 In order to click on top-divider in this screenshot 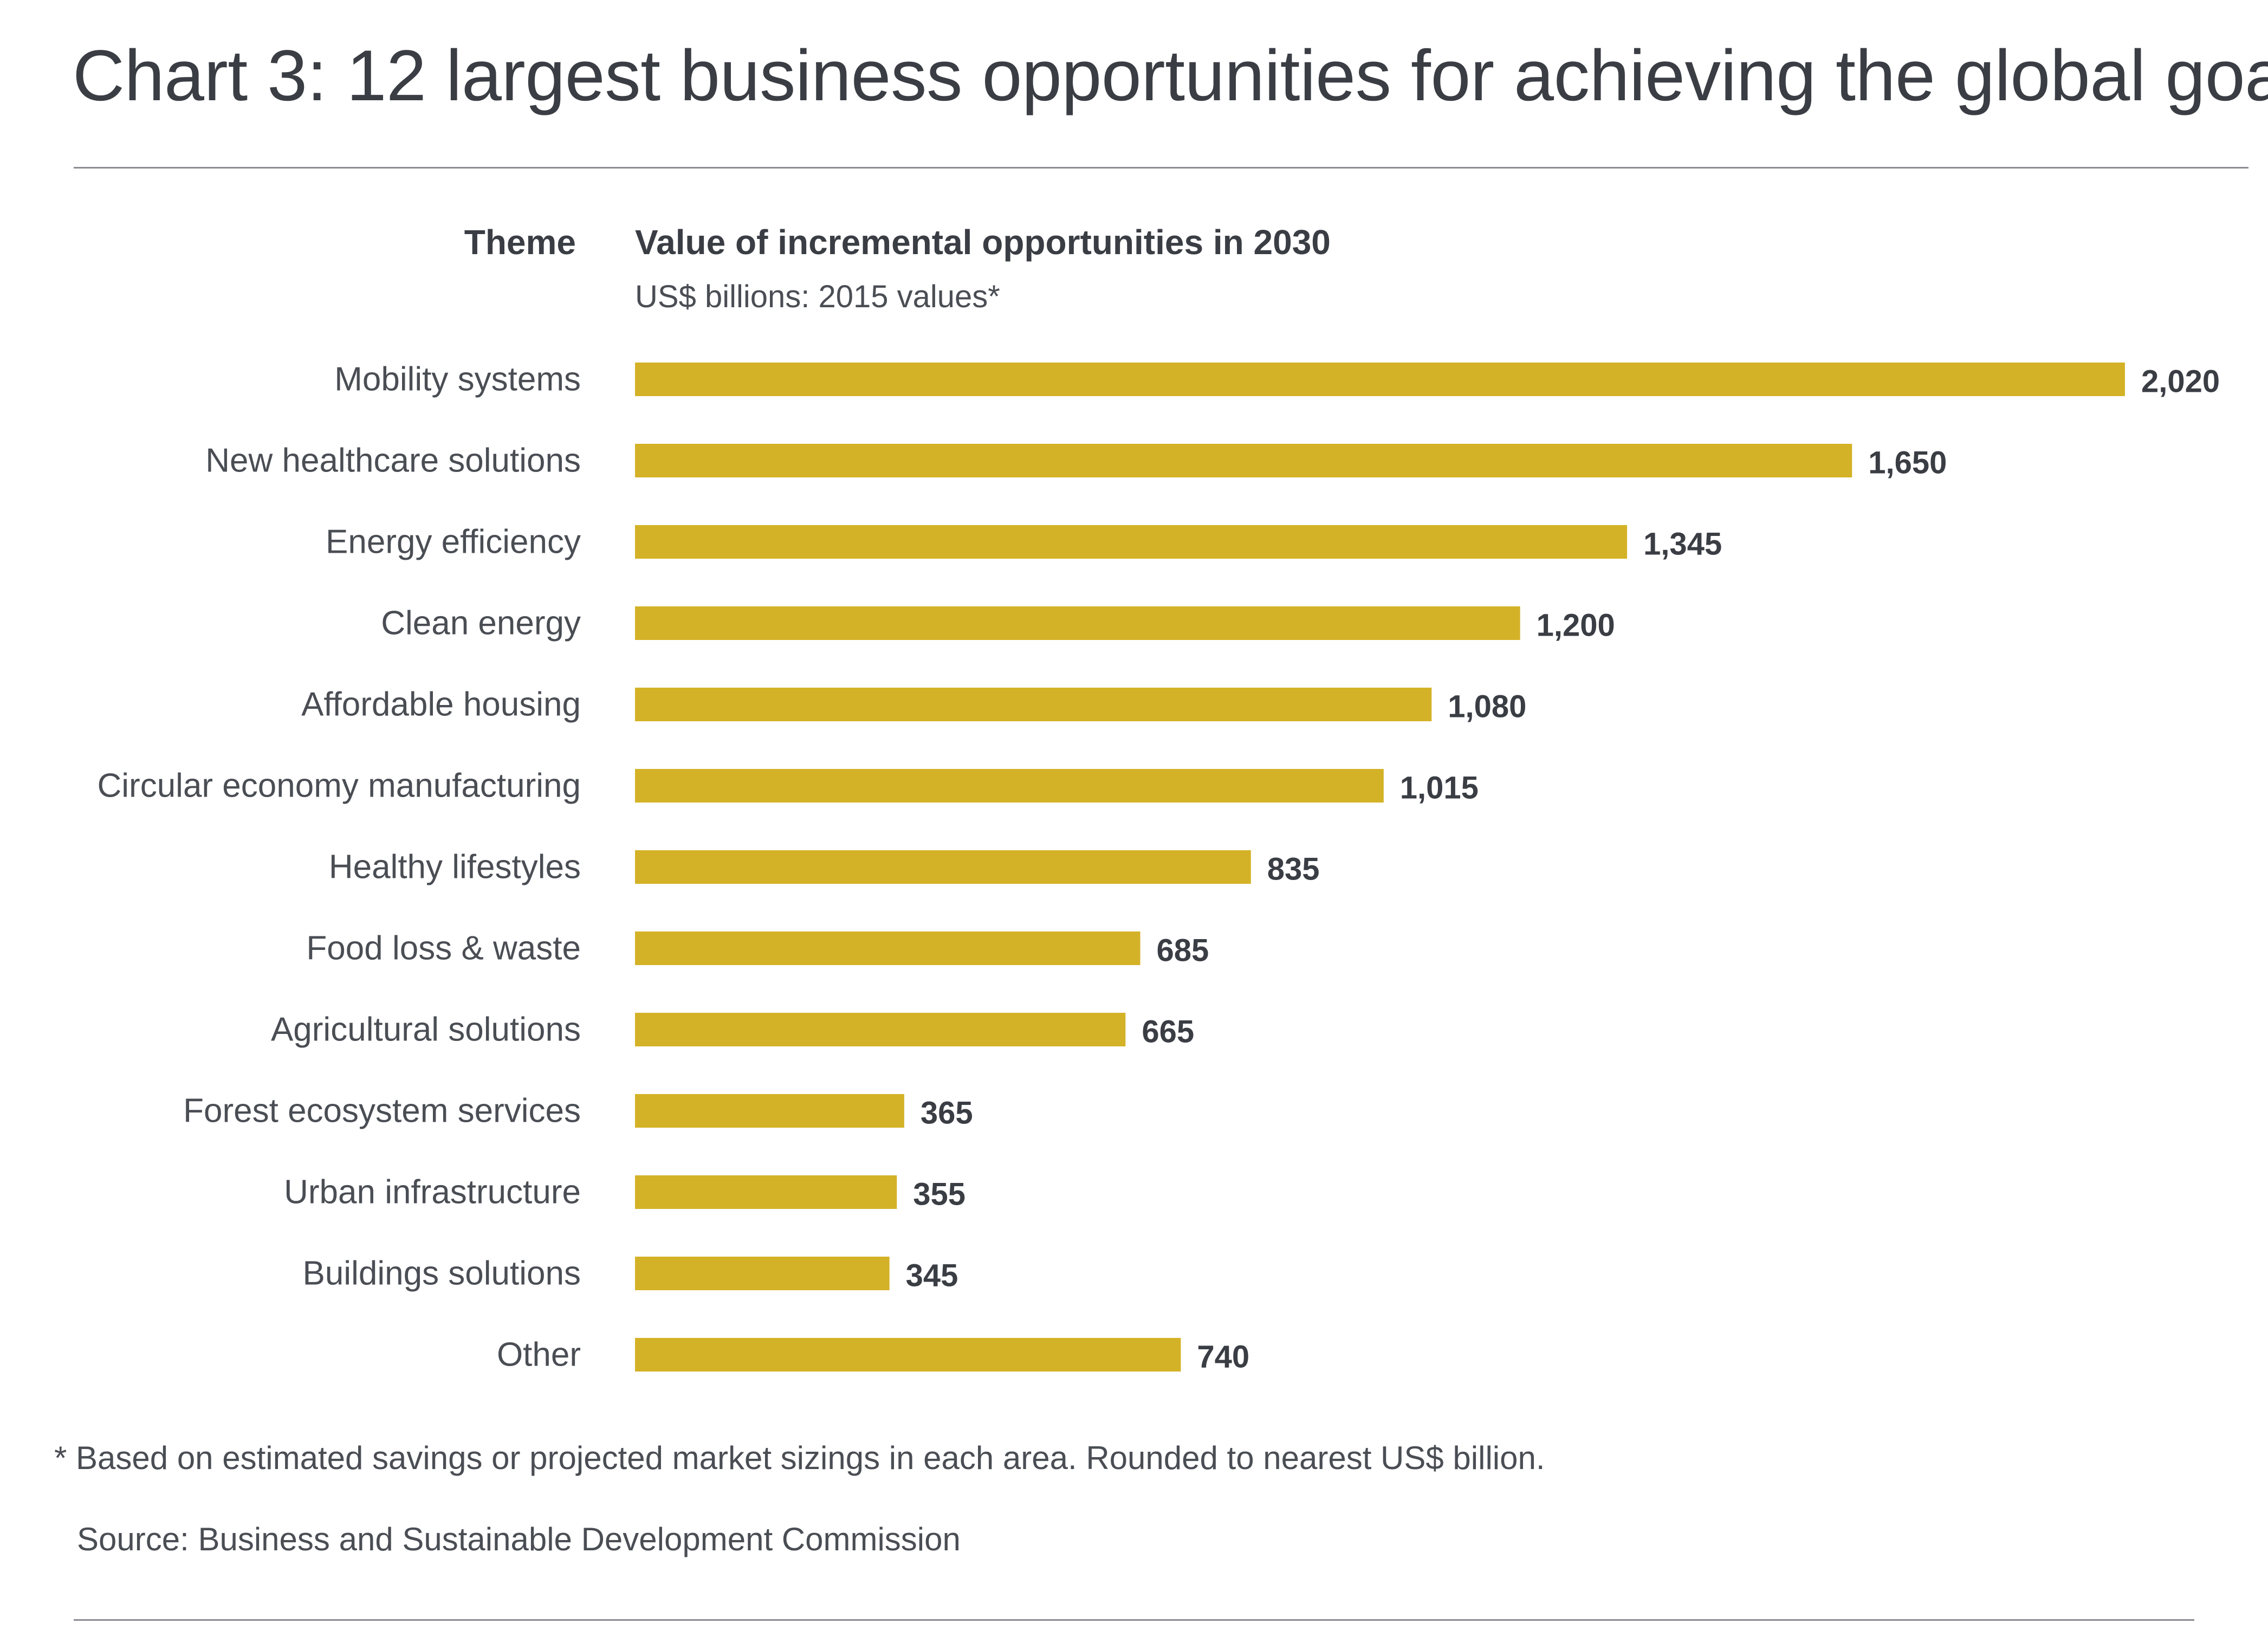, I will do `click(1161, 168)`.